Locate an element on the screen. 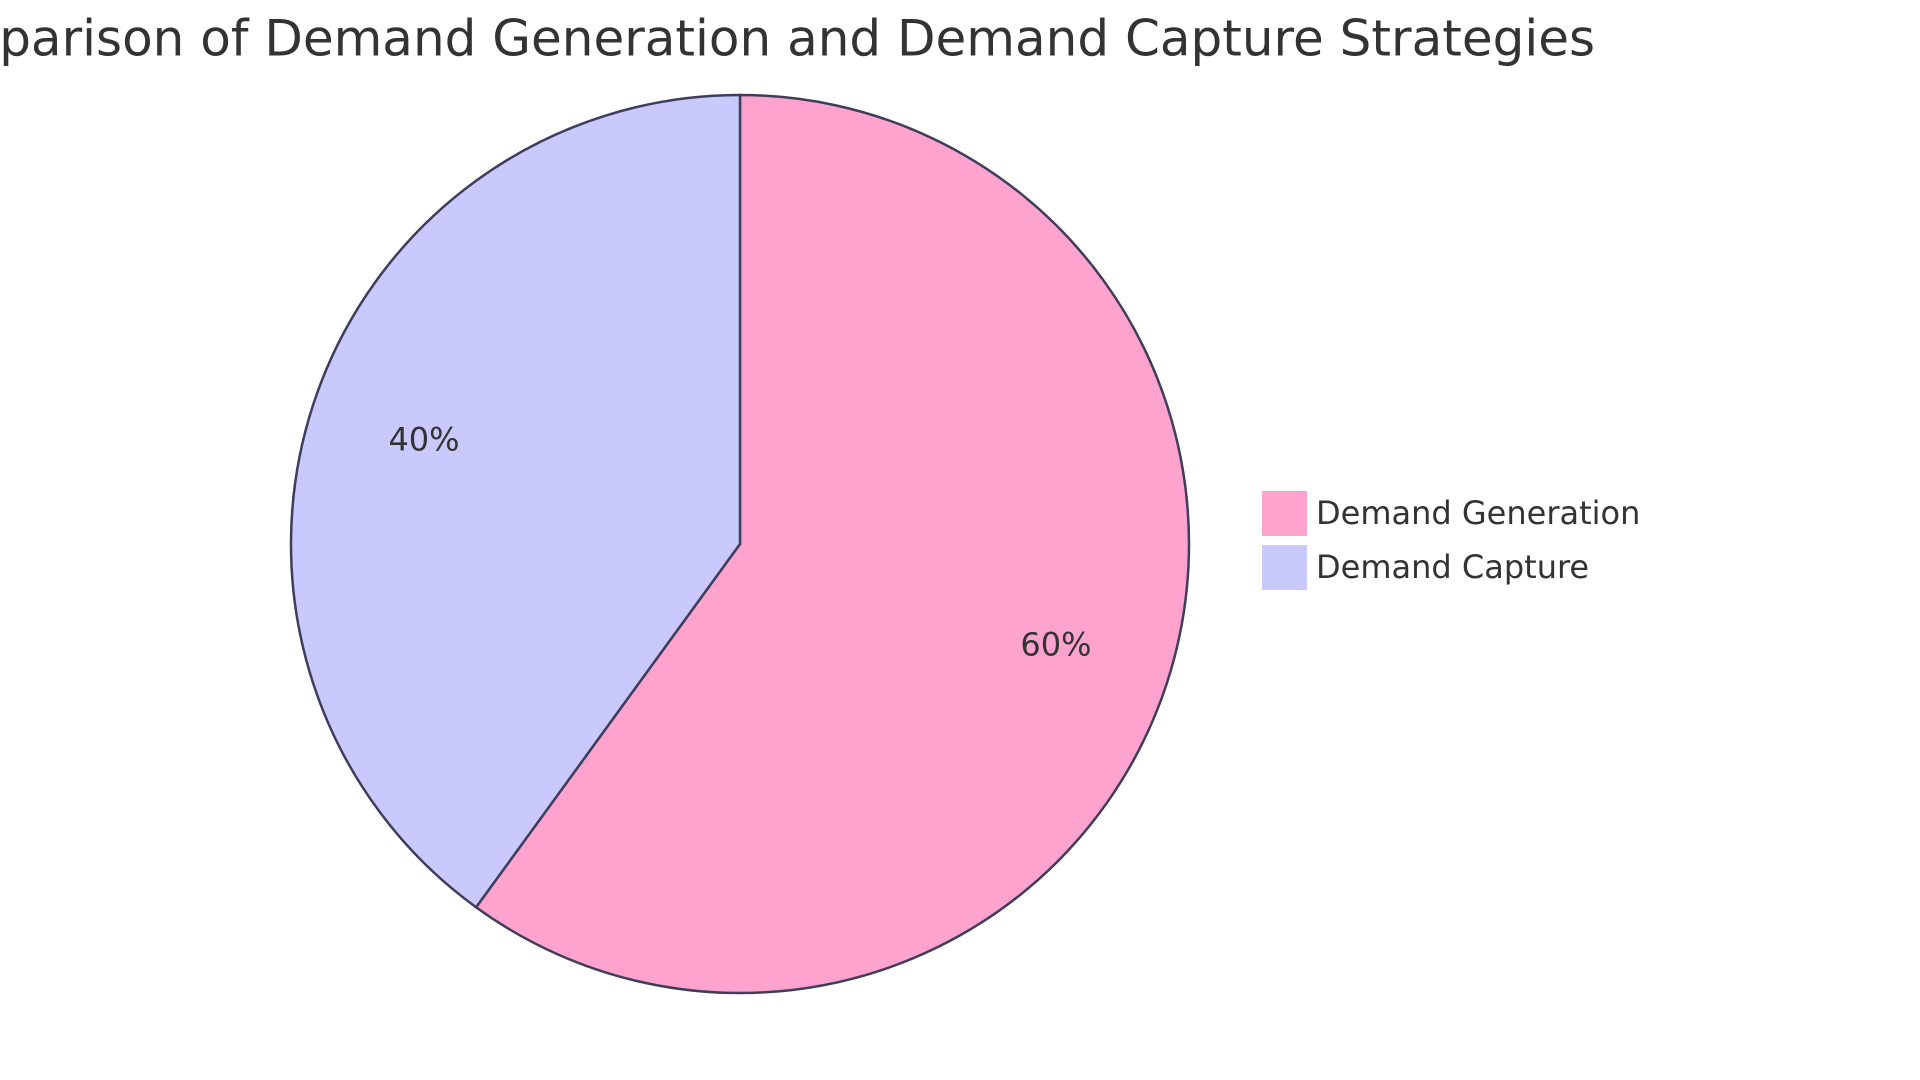 This screenshot has width=1920, height=1080. legend-text: Demand Generation is located at coordinates (1478, 513).